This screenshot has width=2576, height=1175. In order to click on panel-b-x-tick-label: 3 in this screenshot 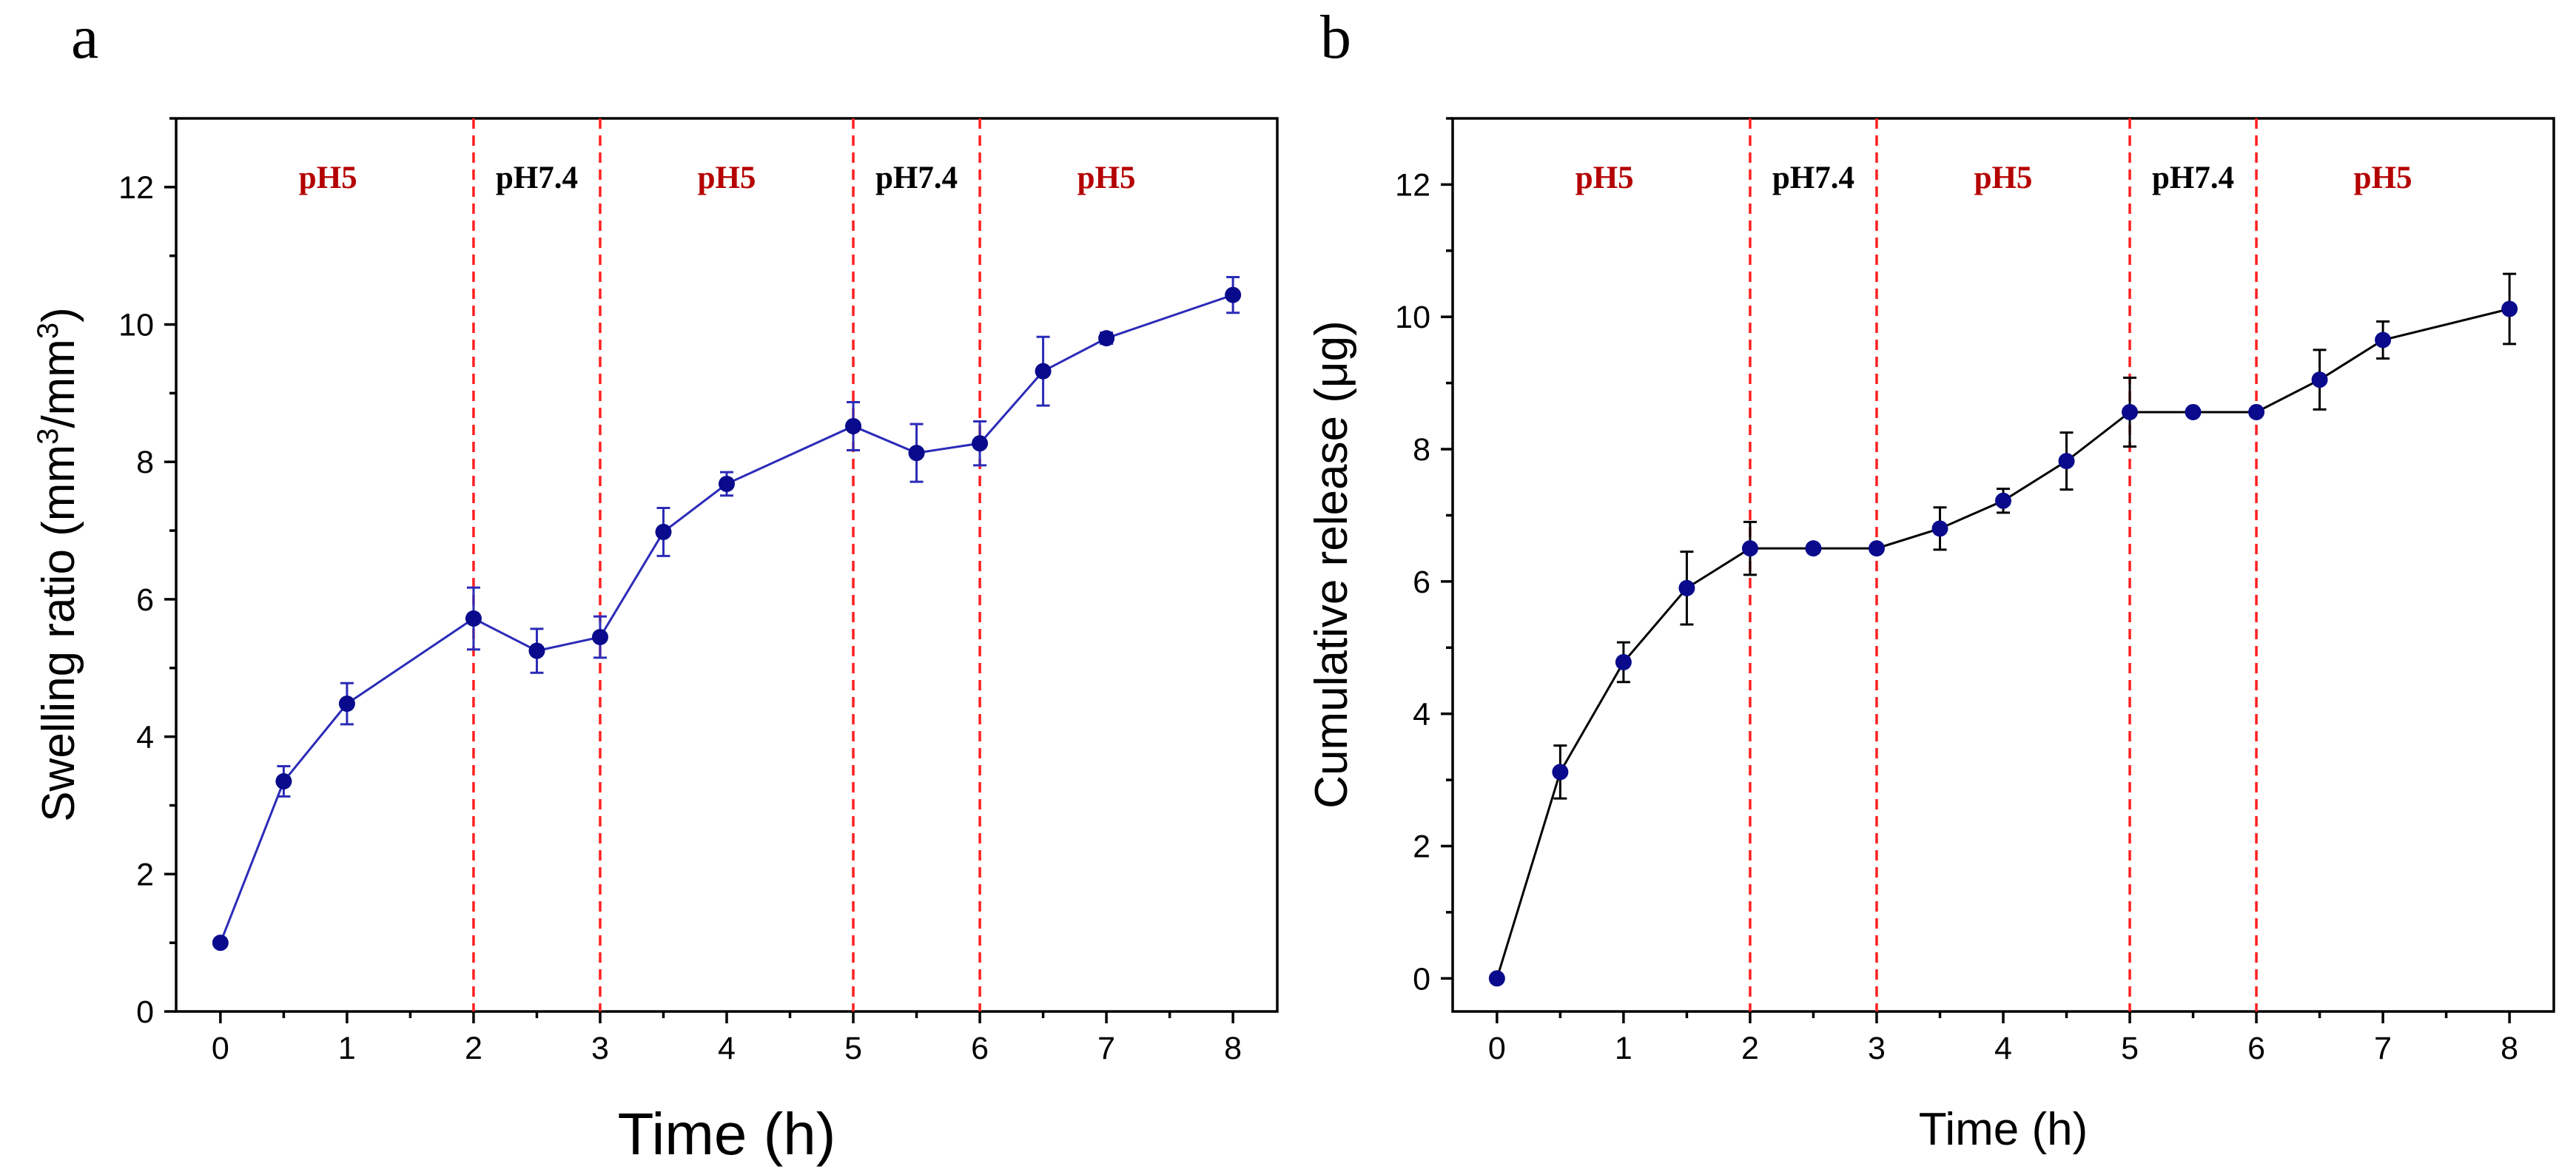, I will do `click(1877, 1048)`.